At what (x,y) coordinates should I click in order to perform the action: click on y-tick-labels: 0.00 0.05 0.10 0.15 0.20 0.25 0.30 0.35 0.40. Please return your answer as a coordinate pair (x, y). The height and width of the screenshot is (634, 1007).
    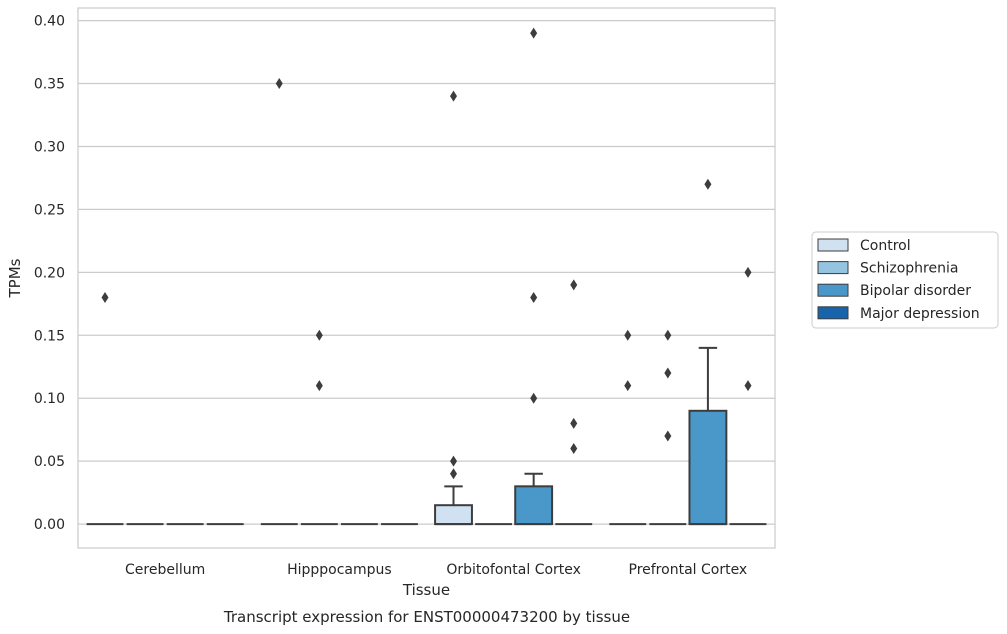
    Looking at the image, I should click on (49, 273).